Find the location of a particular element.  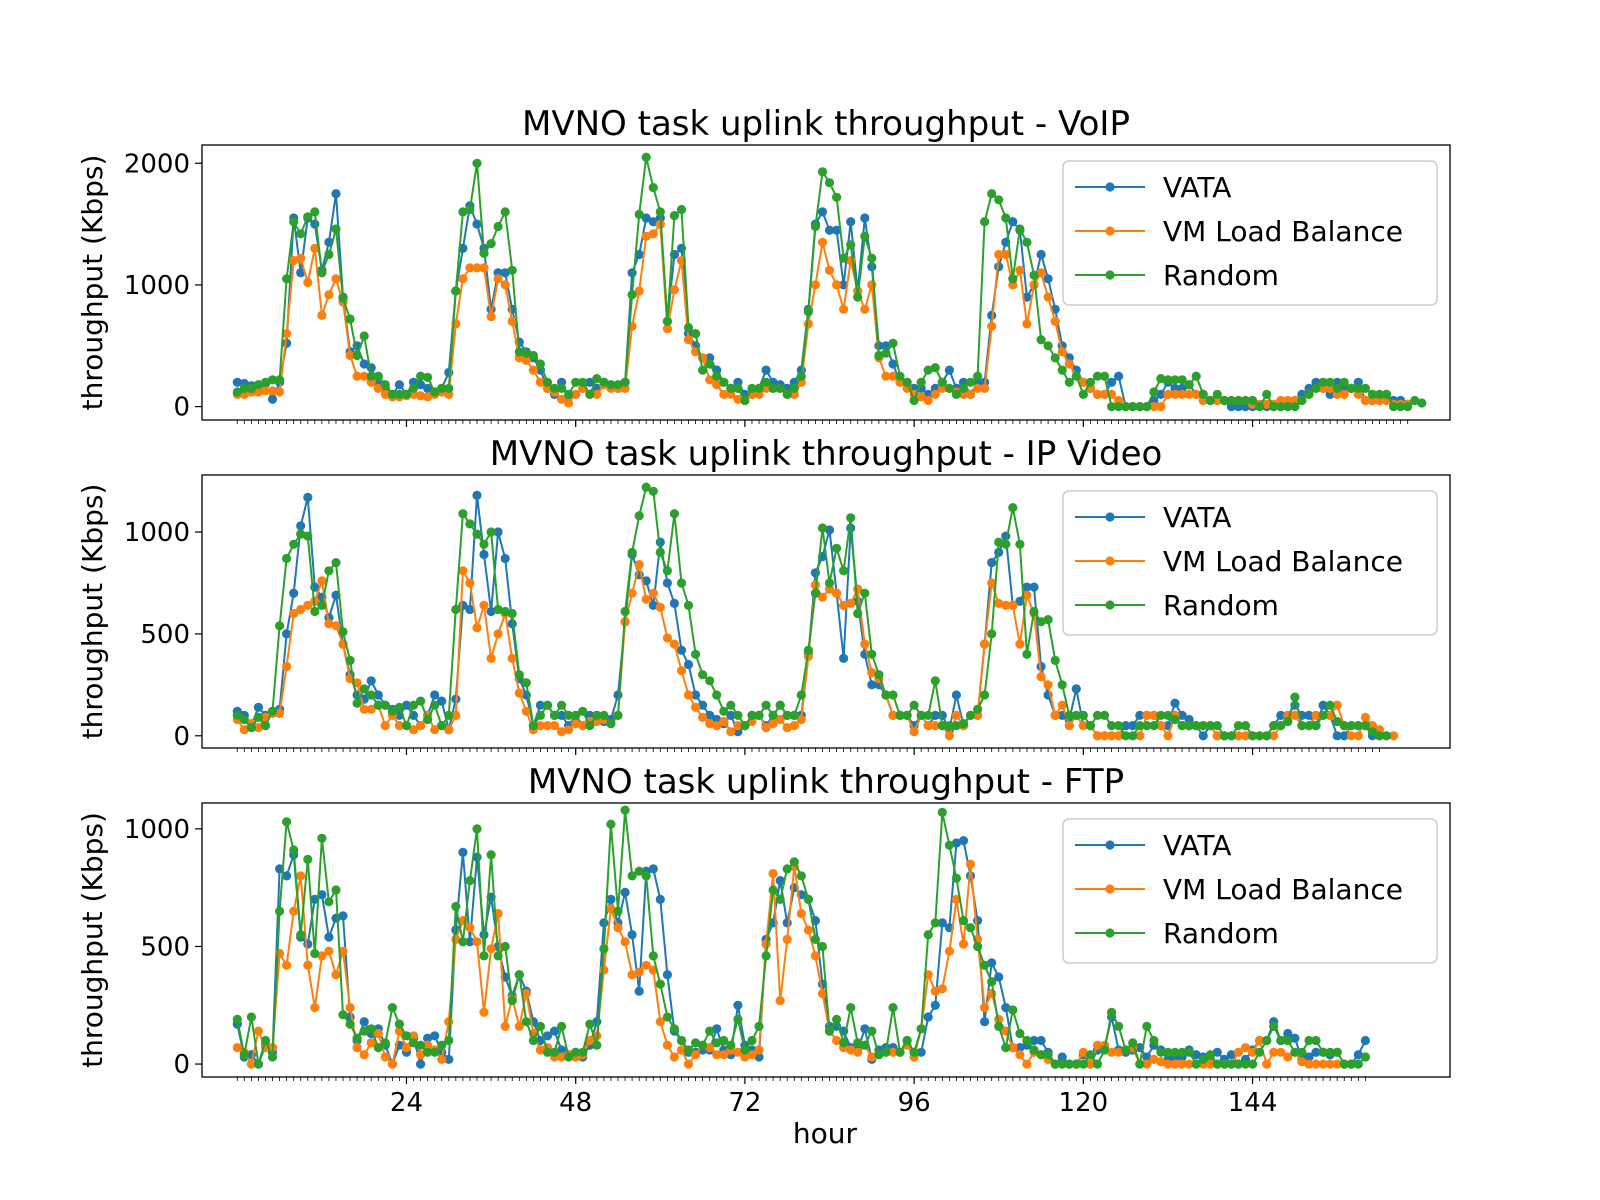

y-tick-label: 1000 is located at coordinates (157, 286).